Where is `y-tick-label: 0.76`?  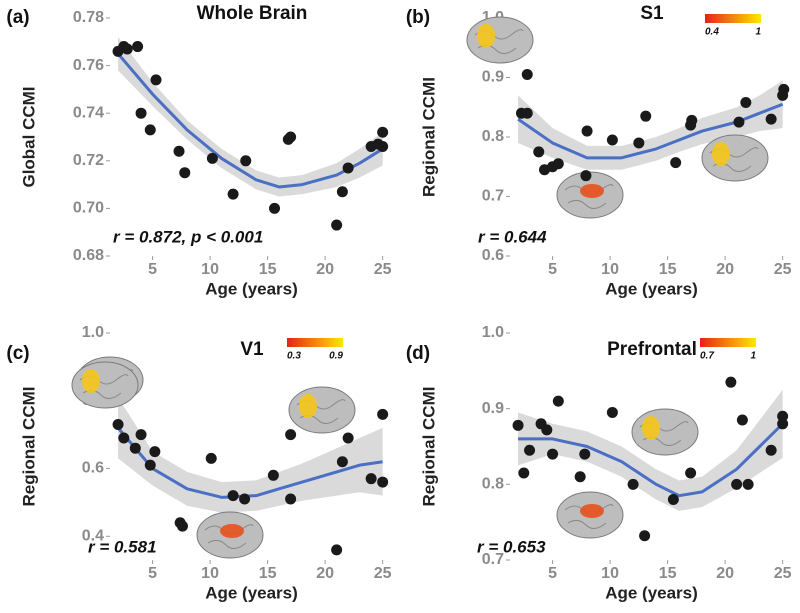 y-tick-label: 0.76 is located at coordinates (88, 65).